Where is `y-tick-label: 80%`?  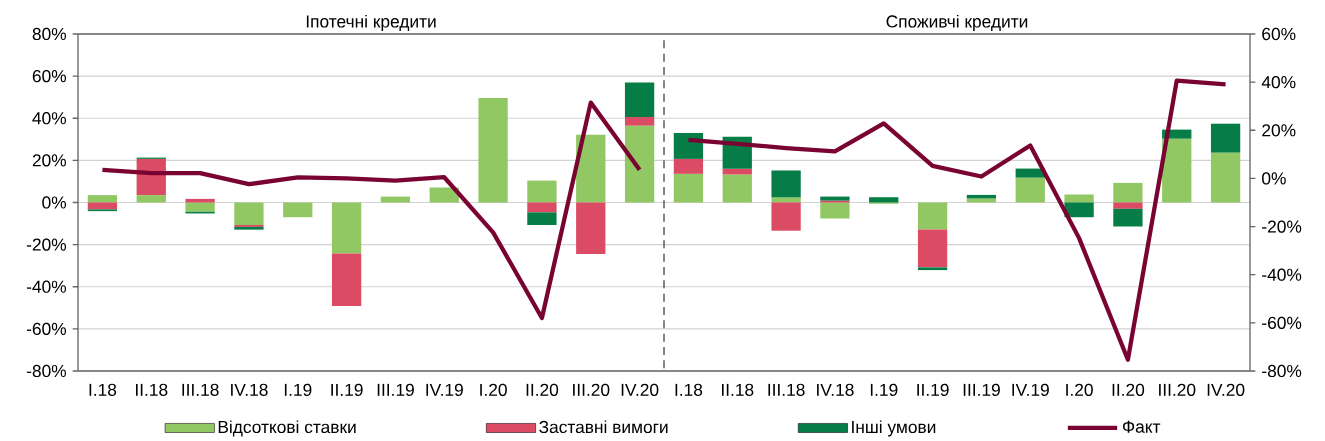 y-tick-label: 80% is located at coordinates (49, 34).